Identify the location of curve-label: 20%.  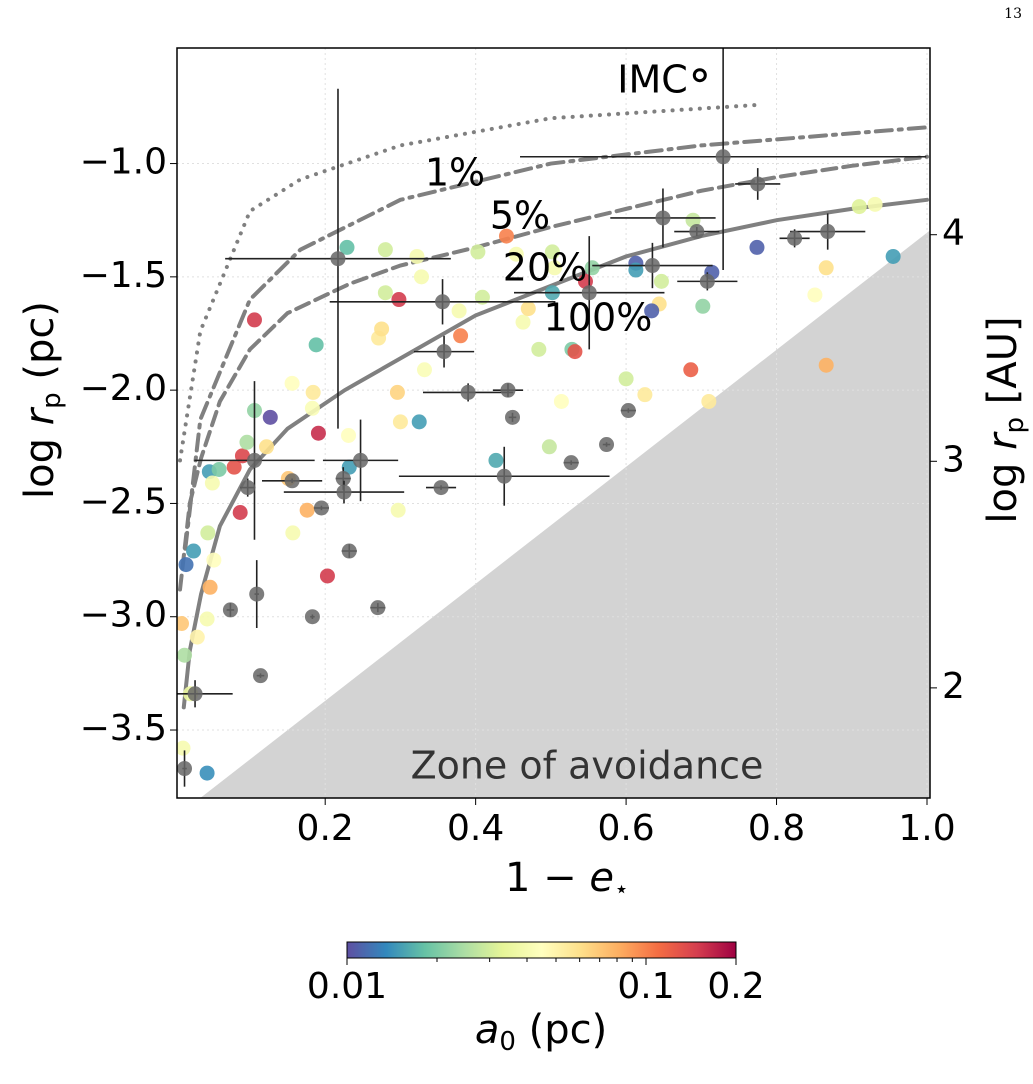
(545, 268).